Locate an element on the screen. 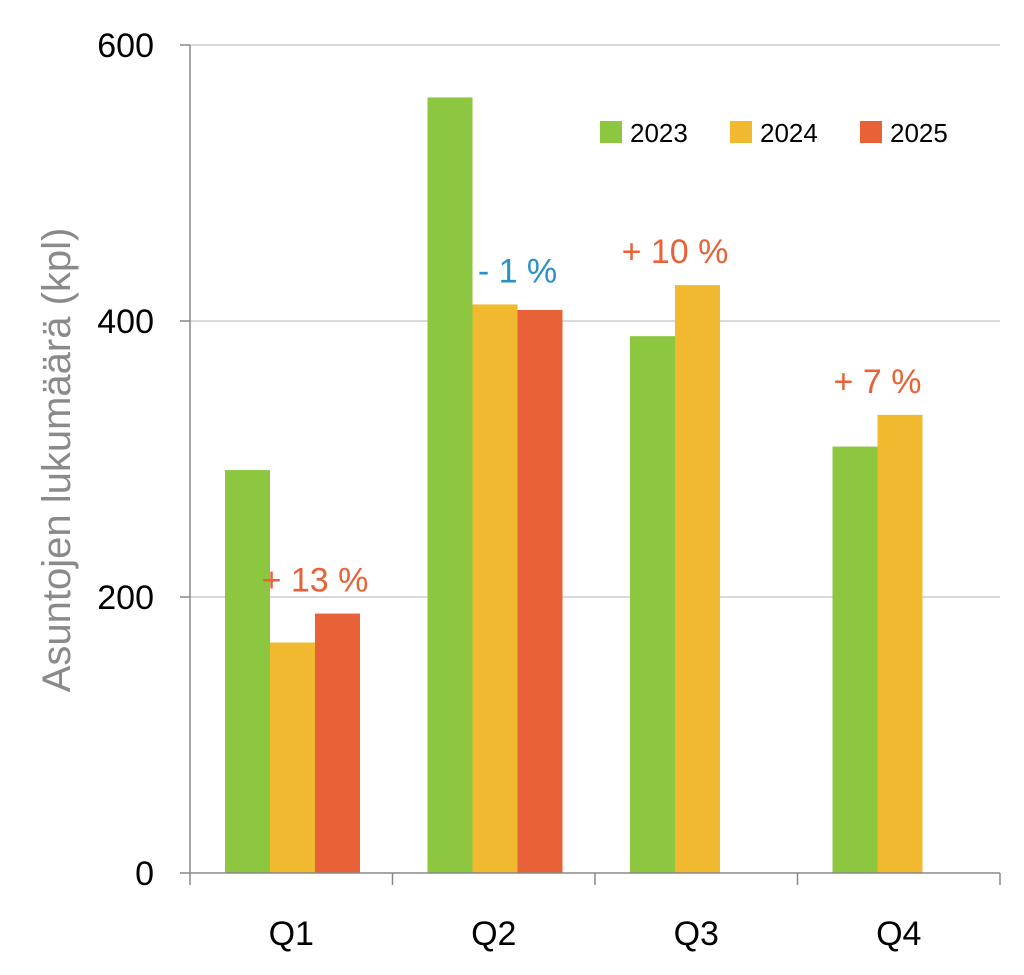 The image size is (1024, 975). bar-q4-2023 is located at coordinates (855, 659).